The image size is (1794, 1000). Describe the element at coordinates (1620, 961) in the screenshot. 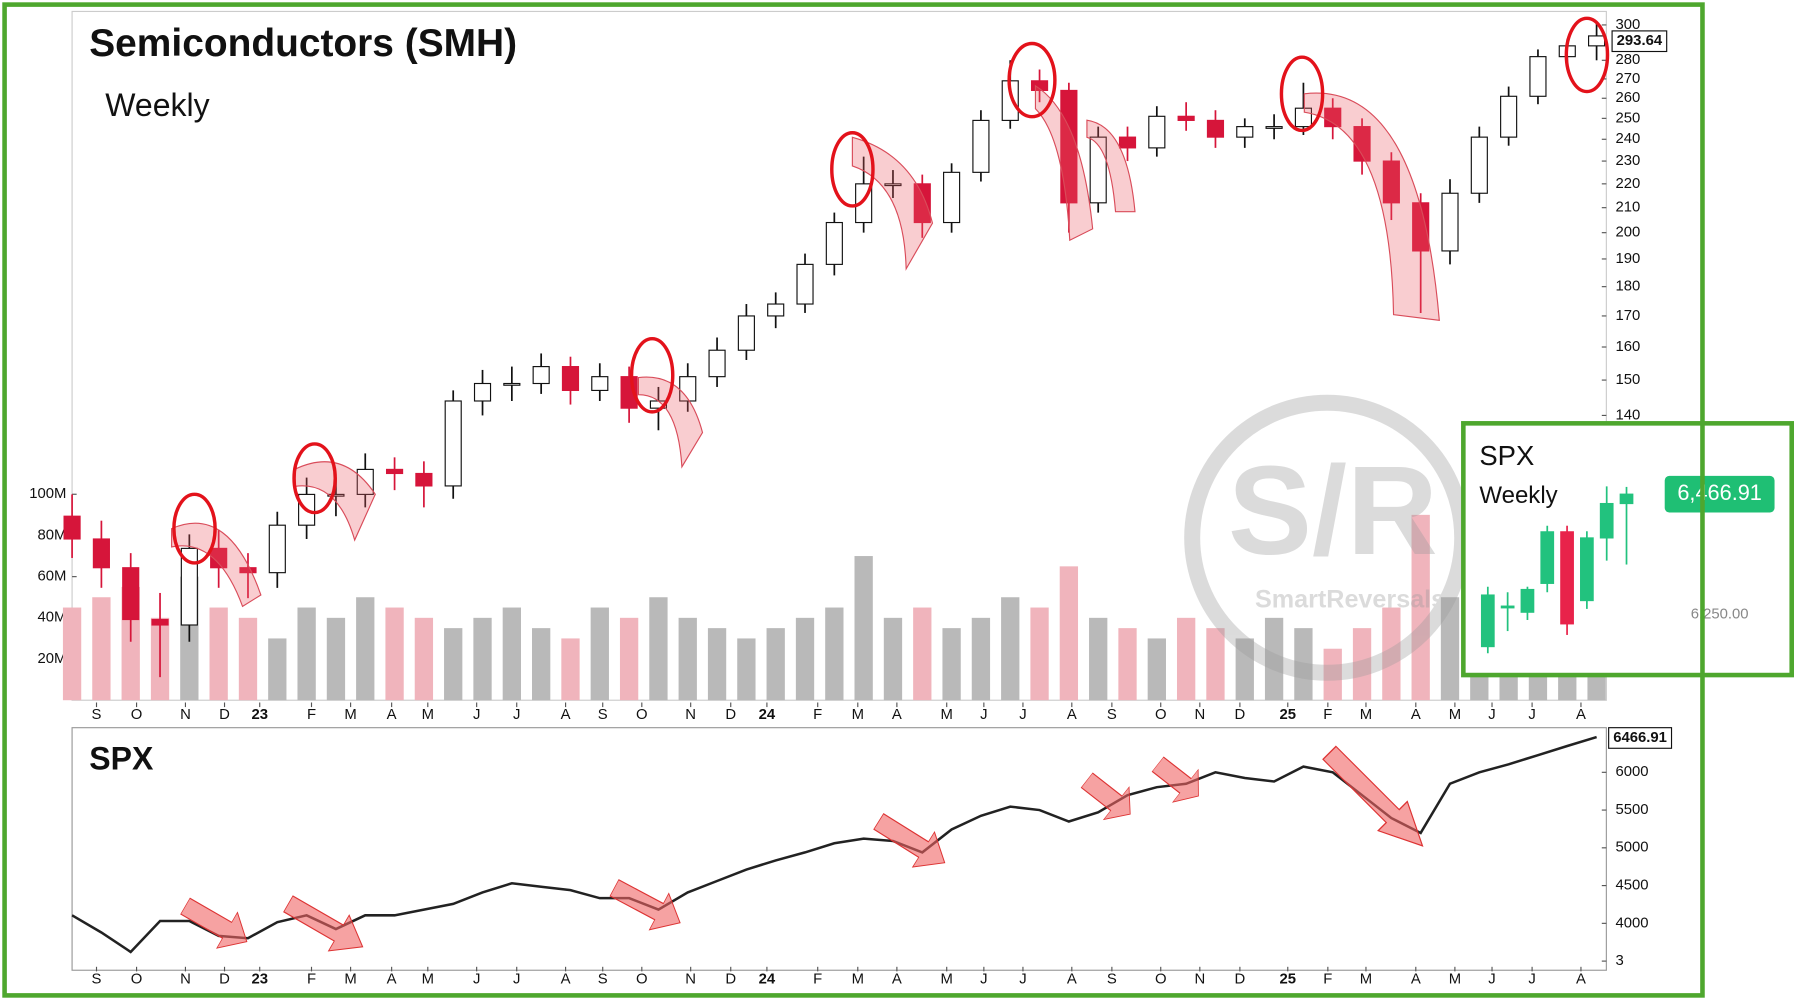

I see `y-tick-label: 3` at that location.